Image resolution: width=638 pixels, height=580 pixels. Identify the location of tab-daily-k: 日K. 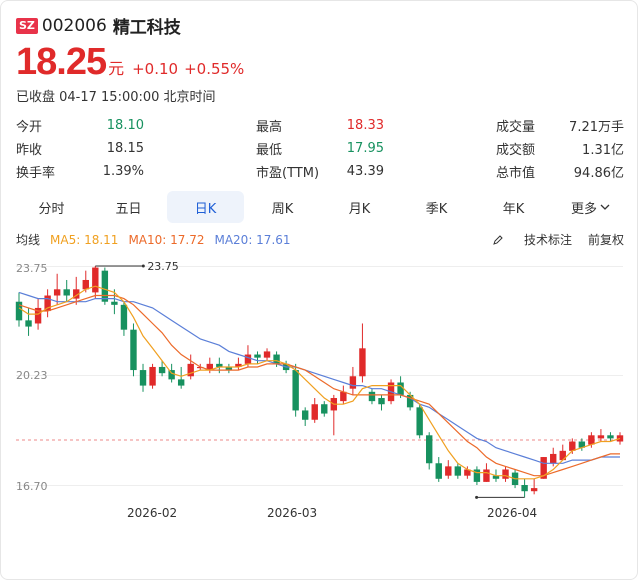
(205, 207).